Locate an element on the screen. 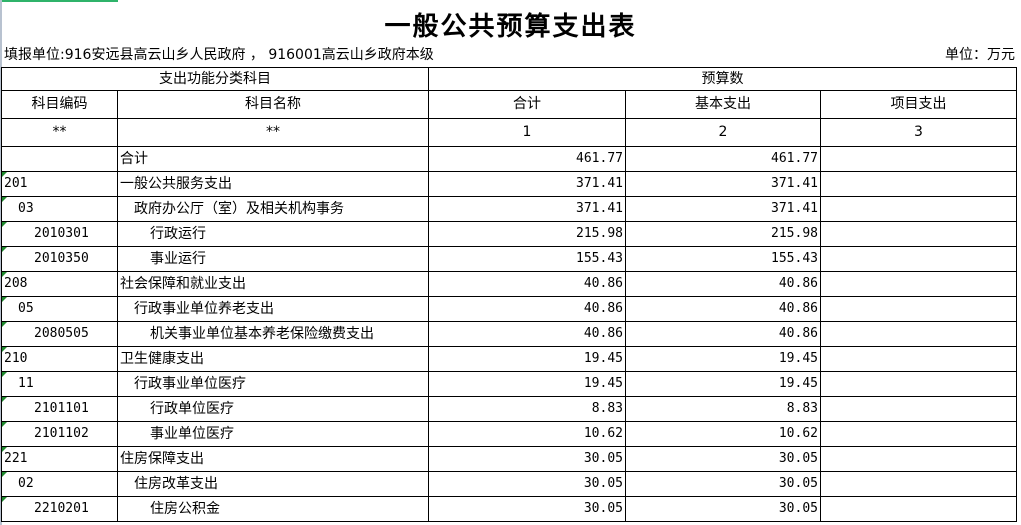 Image resolution: width=1021 pixels, height=525 pixels. column-header-row: 科目编码 科目名称 合计 基本支出 项目支出 is located at coordinates (509, 104).